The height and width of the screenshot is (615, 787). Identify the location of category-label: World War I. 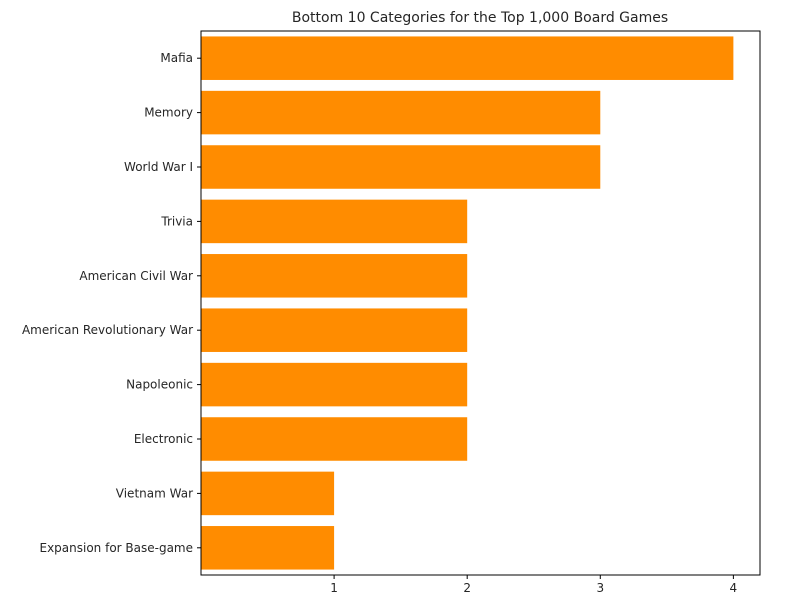
(158, 167).